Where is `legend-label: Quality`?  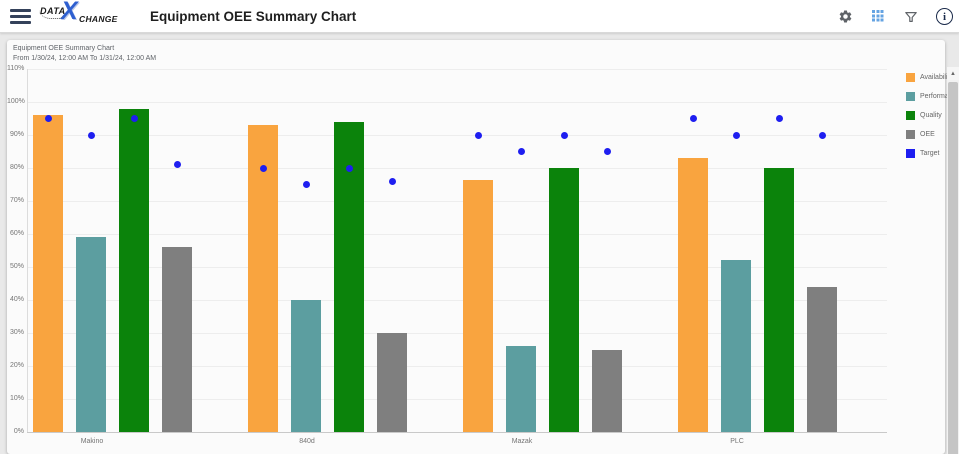
legend-label: Quality is located at coordinates (931, 115).